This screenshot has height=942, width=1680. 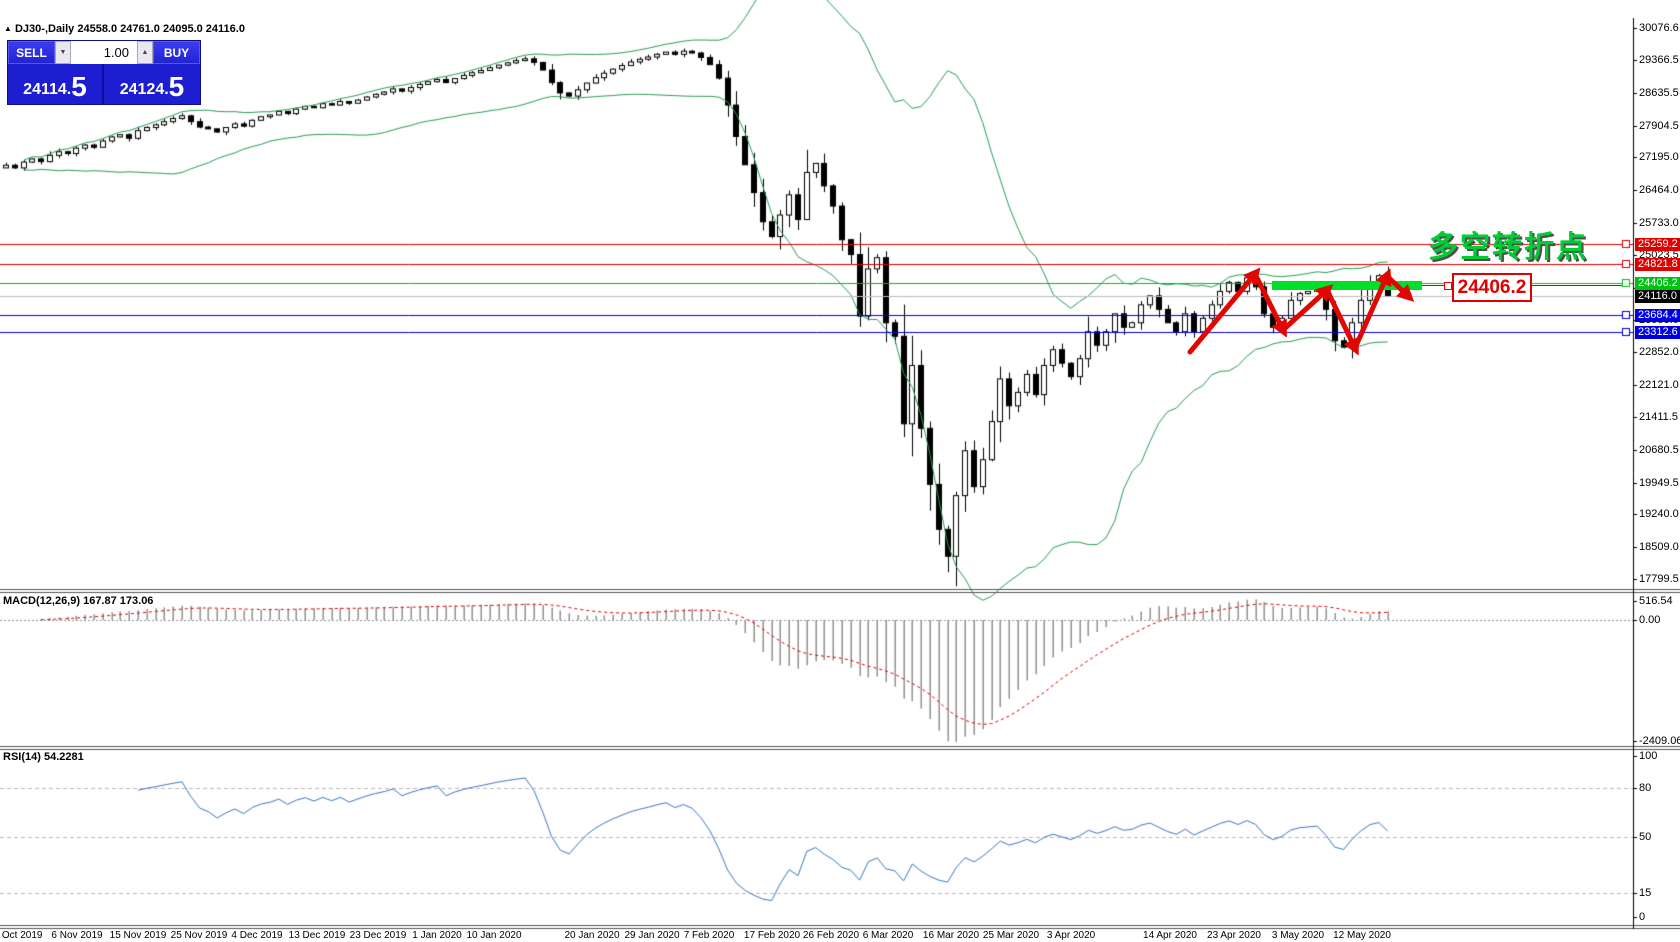 I want to click on price-level-badge: 25259.2, so click(x=1657, y=244).